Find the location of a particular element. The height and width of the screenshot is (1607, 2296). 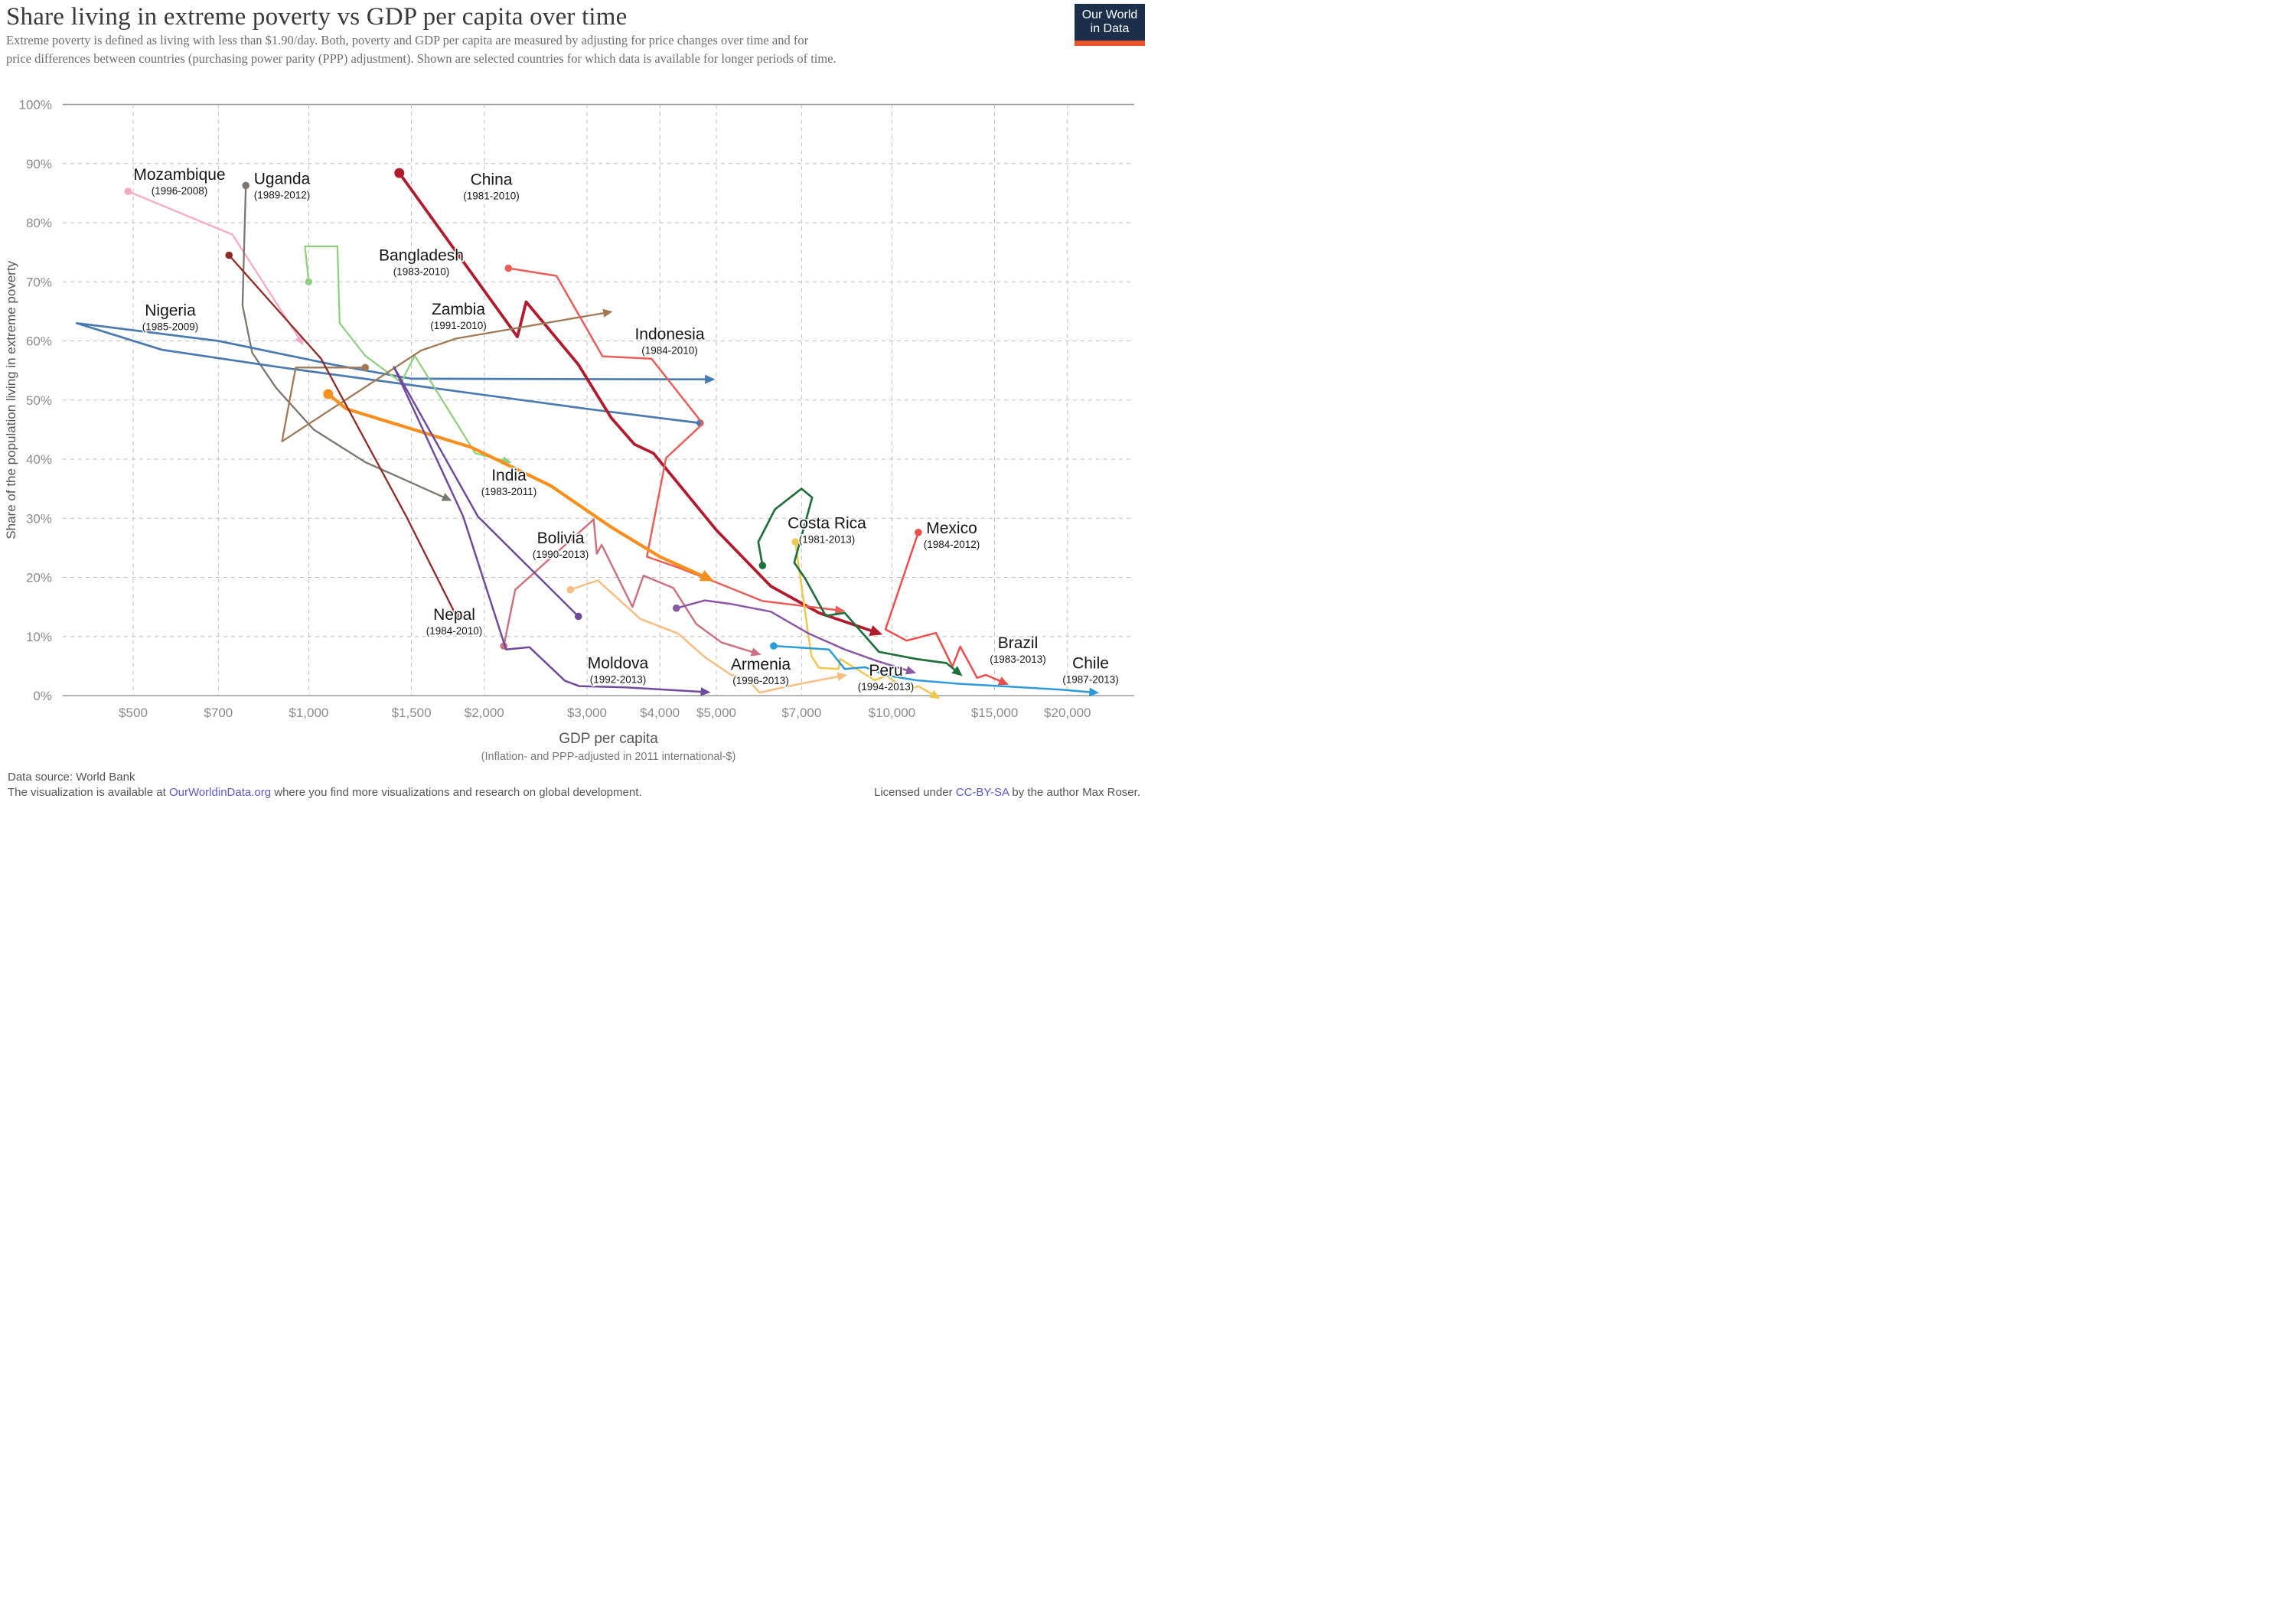

svg-text: 0% is located at coordinates (42, 696).